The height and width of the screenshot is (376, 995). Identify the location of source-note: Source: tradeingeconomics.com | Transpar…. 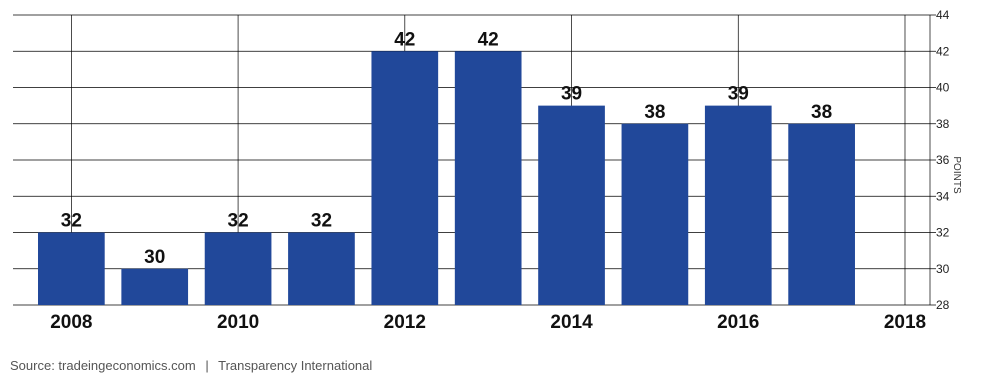
(191, 365).